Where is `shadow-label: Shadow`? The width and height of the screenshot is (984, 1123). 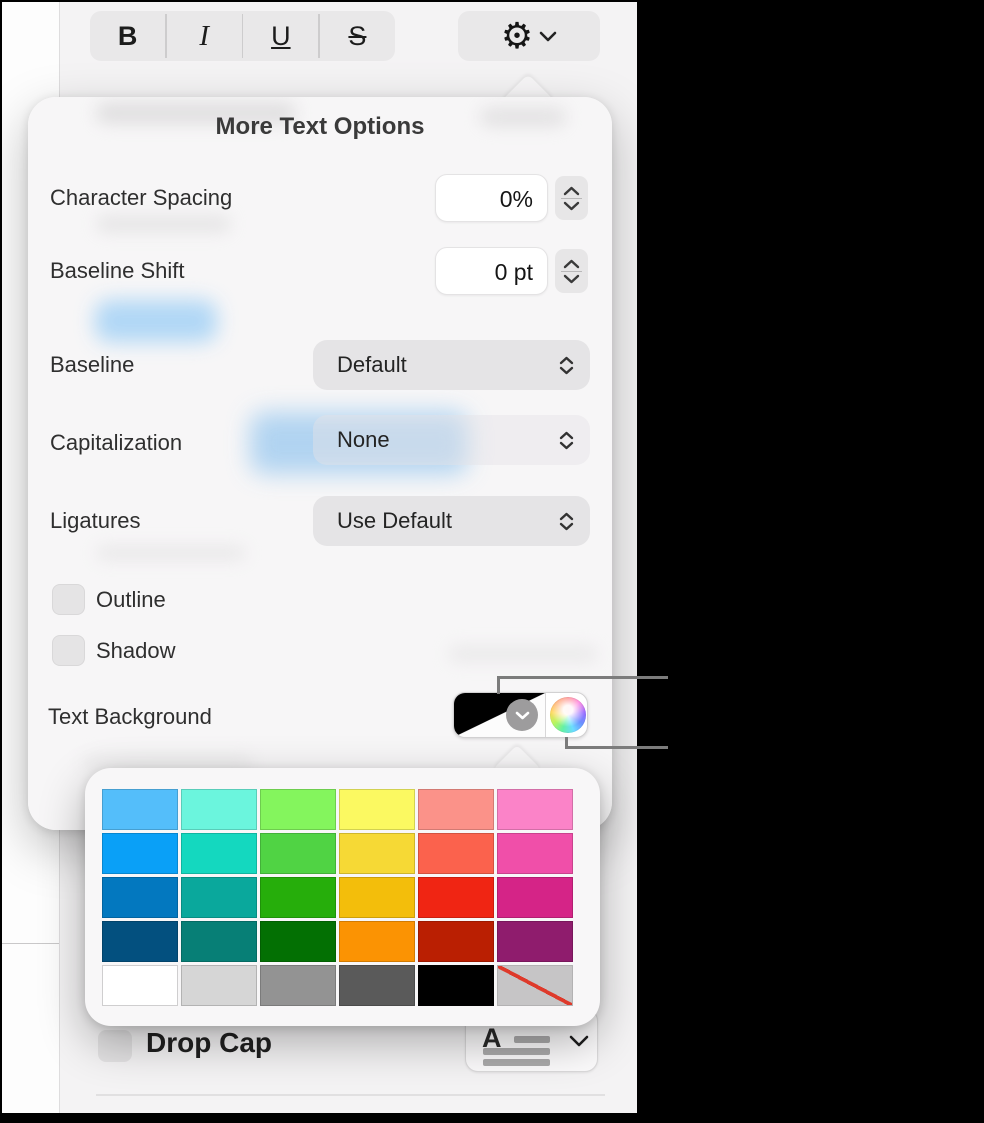 shadow-label: Shadow is located at coordinates (136, 650).